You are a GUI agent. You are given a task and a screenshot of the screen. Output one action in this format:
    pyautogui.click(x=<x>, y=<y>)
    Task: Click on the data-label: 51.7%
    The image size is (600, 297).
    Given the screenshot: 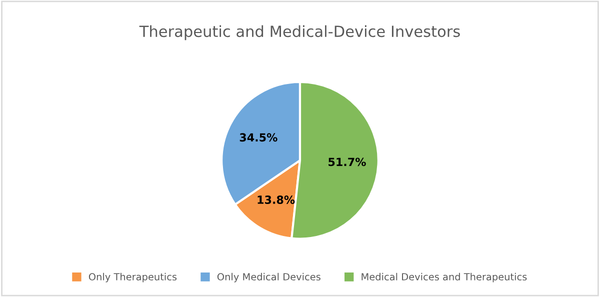 What is the action you would take?
    pyautogui.click(x=347, y=162)
    